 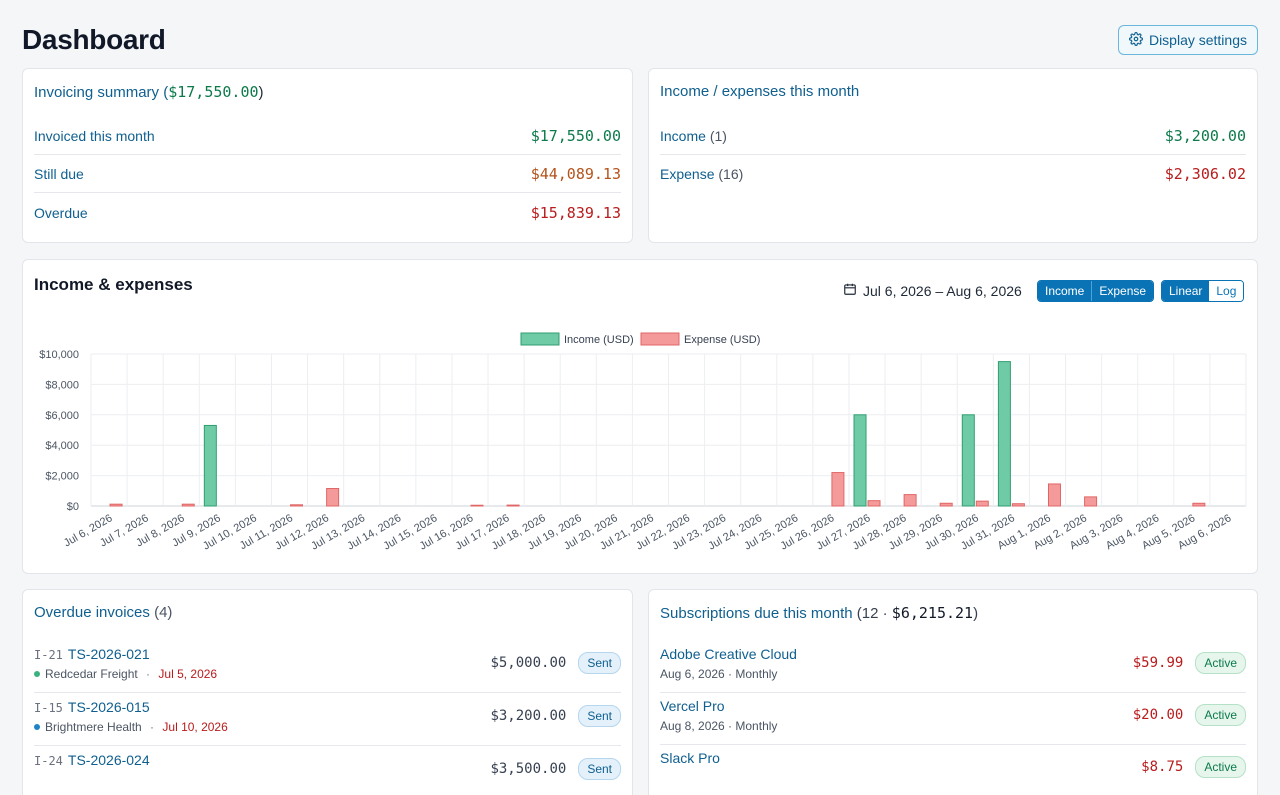 I want to click on subscriptions-total: $6,215.21, so click(x=932, y=613).